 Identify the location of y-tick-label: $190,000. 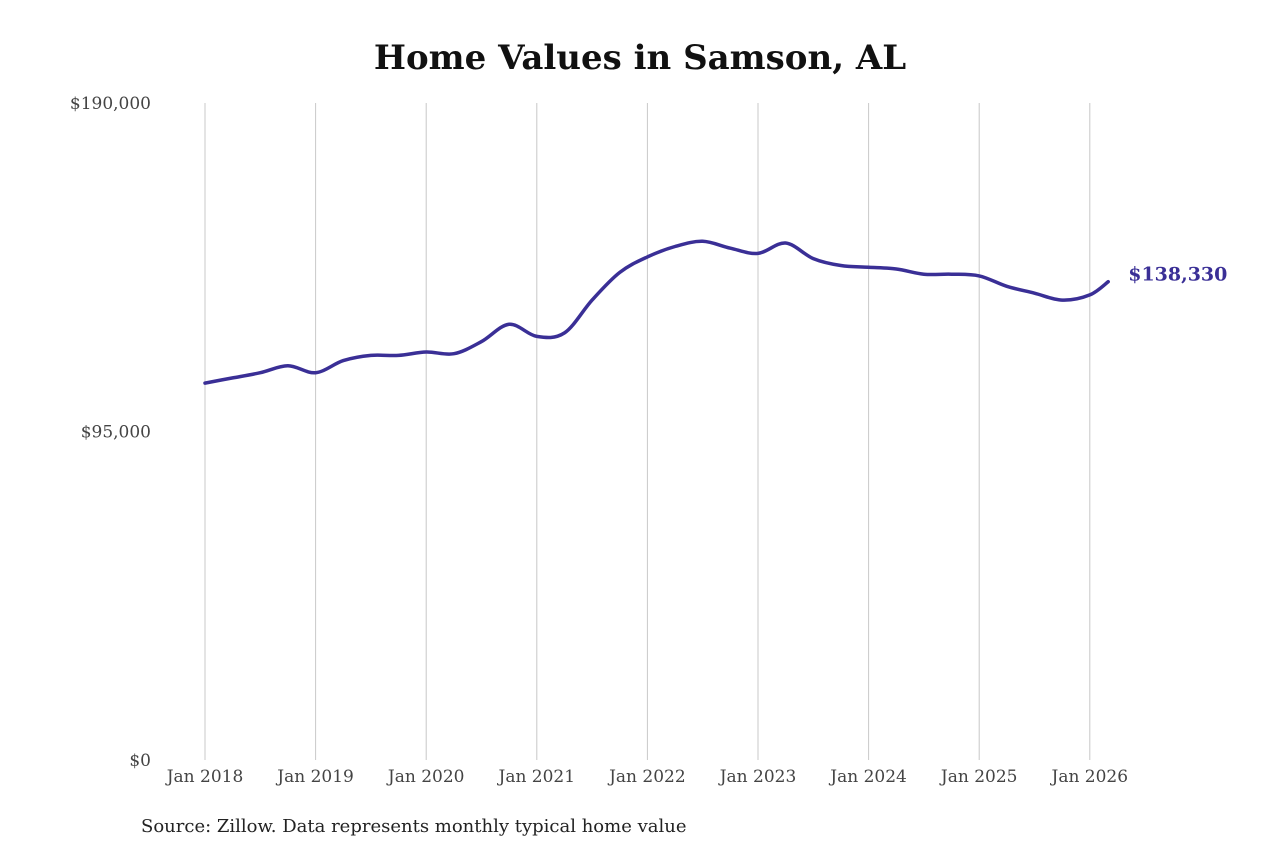
(110, 104).